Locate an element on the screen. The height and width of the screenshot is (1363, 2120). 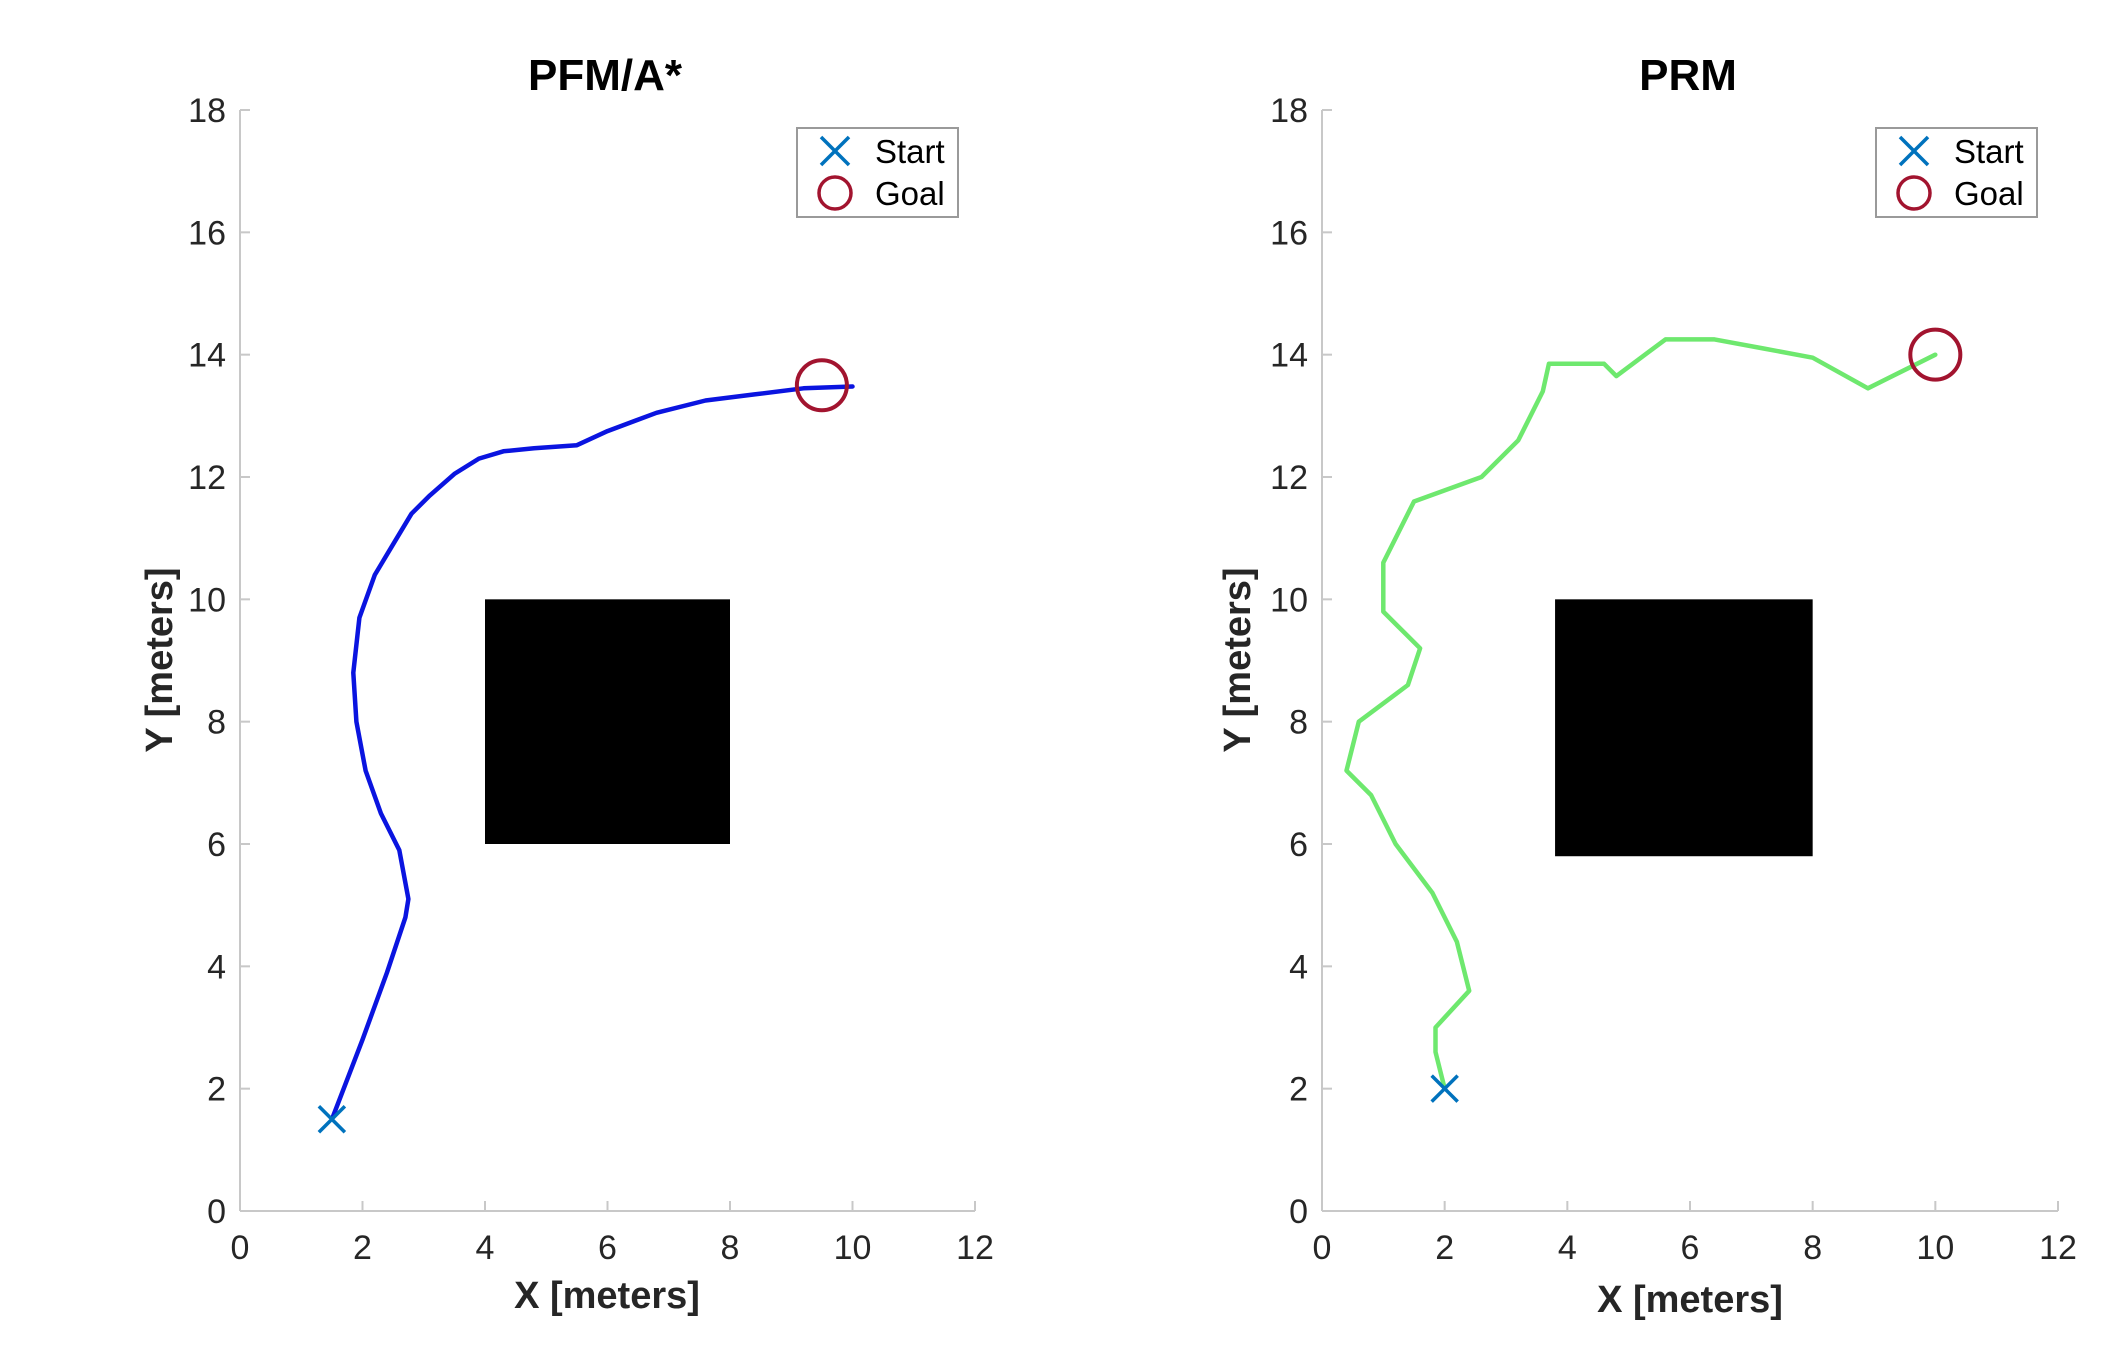
chart-title: PFM/A* is located at coordinates (605, 75).